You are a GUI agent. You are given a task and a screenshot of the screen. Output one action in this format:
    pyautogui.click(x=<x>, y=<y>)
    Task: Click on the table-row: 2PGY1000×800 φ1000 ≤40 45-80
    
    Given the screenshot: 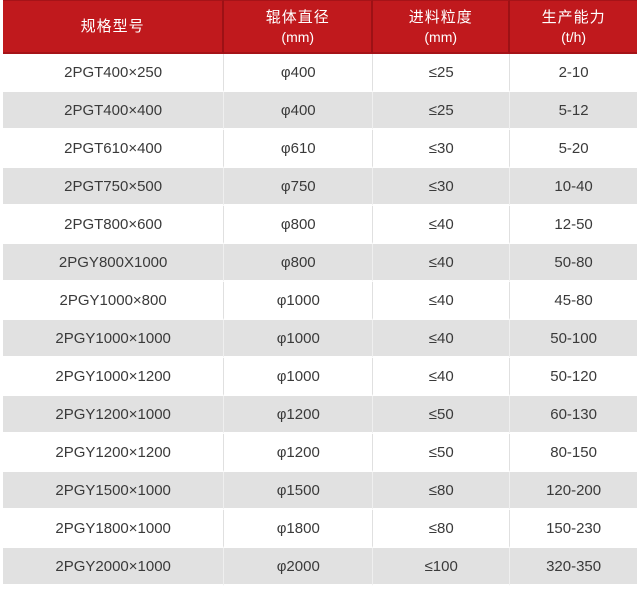 What is the action you would take?
    pyautogui.click(x=320, y=301)
    